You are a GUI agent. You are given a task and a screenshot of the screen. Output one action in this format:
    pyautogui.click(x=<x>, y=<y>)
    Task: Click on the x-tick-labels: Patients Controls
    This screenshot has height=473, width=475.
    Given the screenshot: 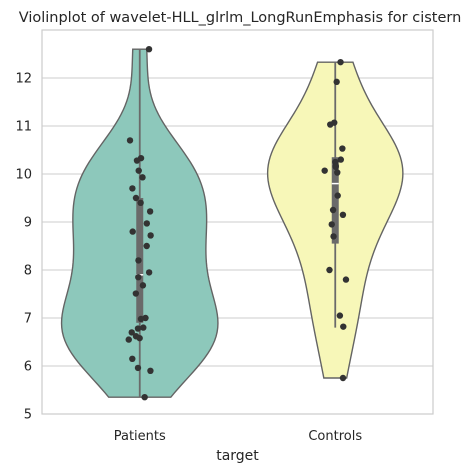 What is the action you would take?
    pyautogui.click(x=238, y=436)
    